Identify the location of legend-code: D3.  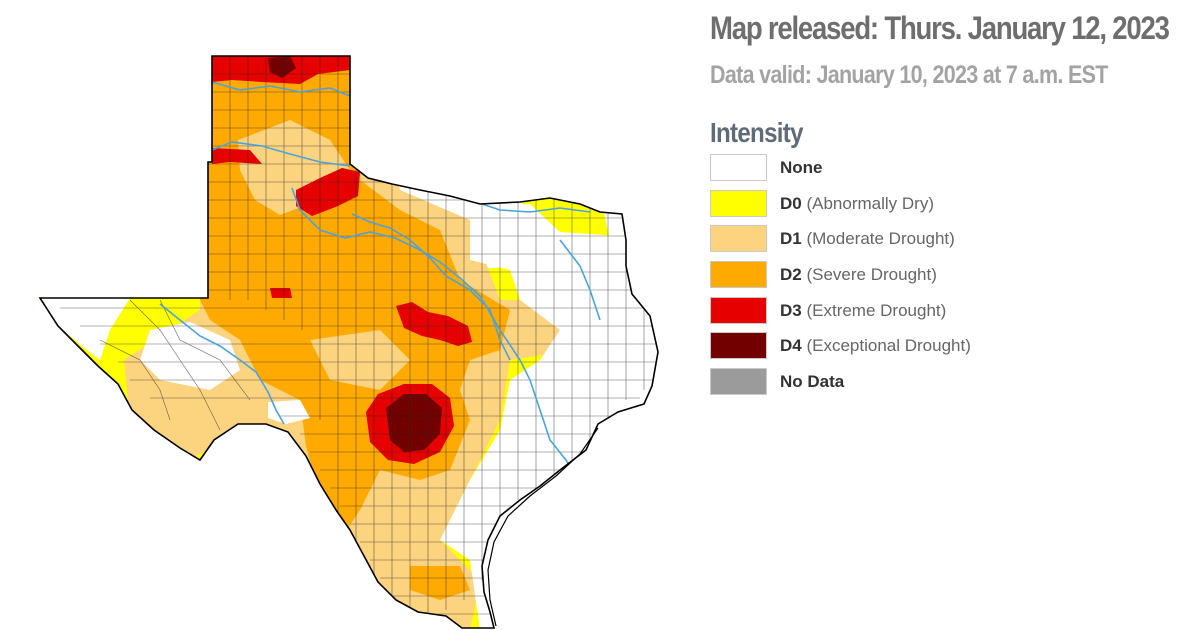
(791, 310).